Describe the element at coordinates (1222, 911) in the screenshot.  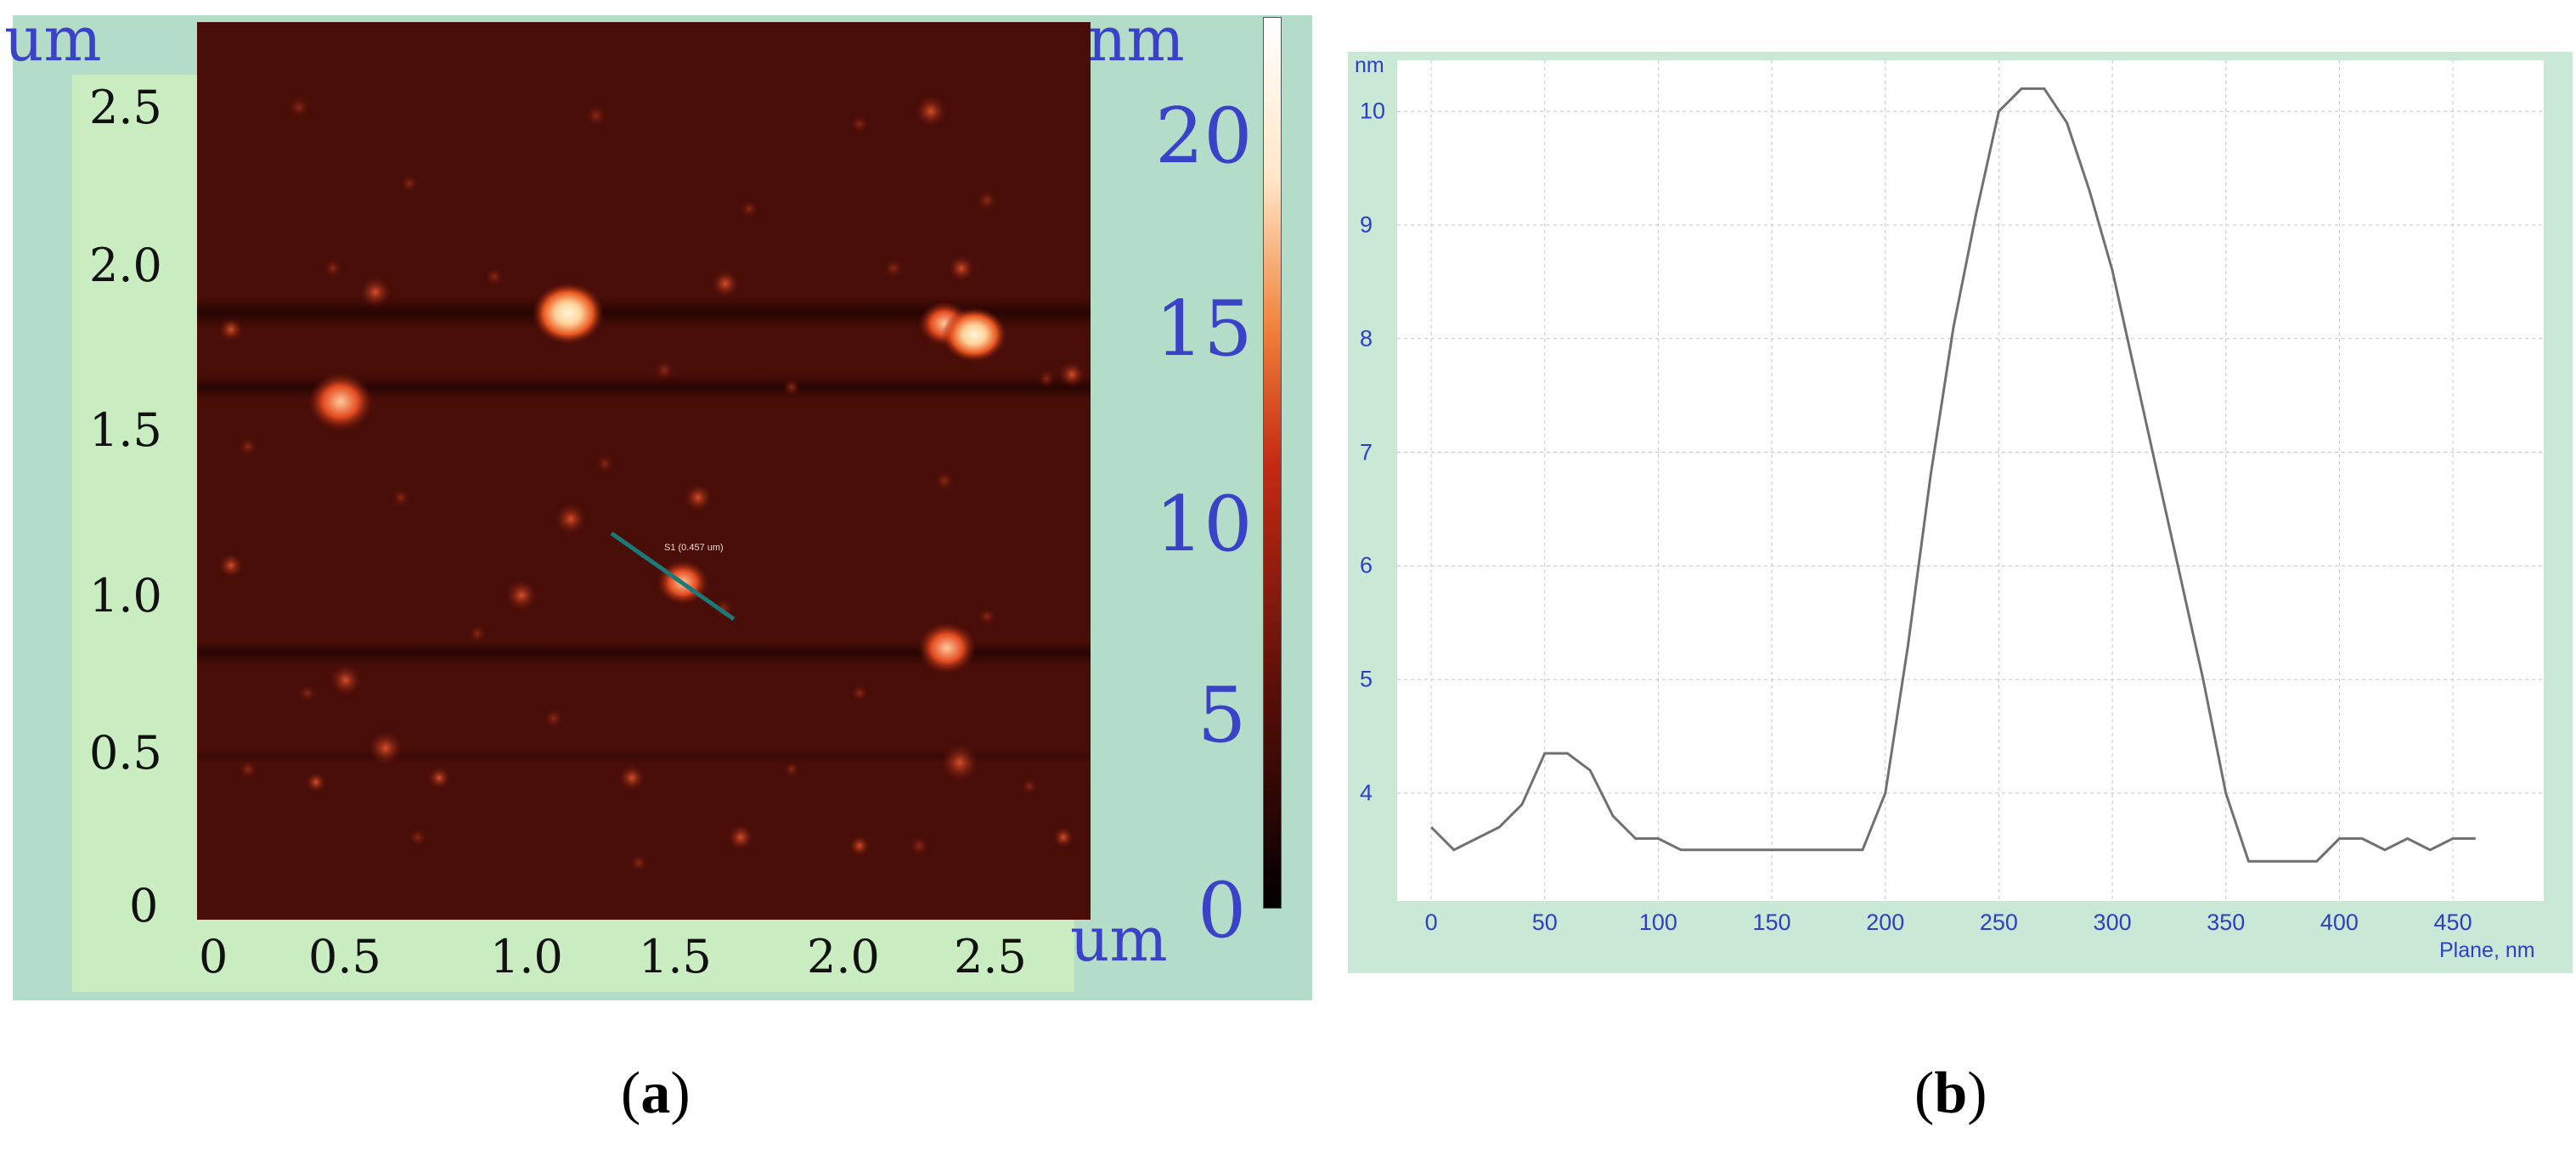
I see `scale-tick-label: 0` at that location.